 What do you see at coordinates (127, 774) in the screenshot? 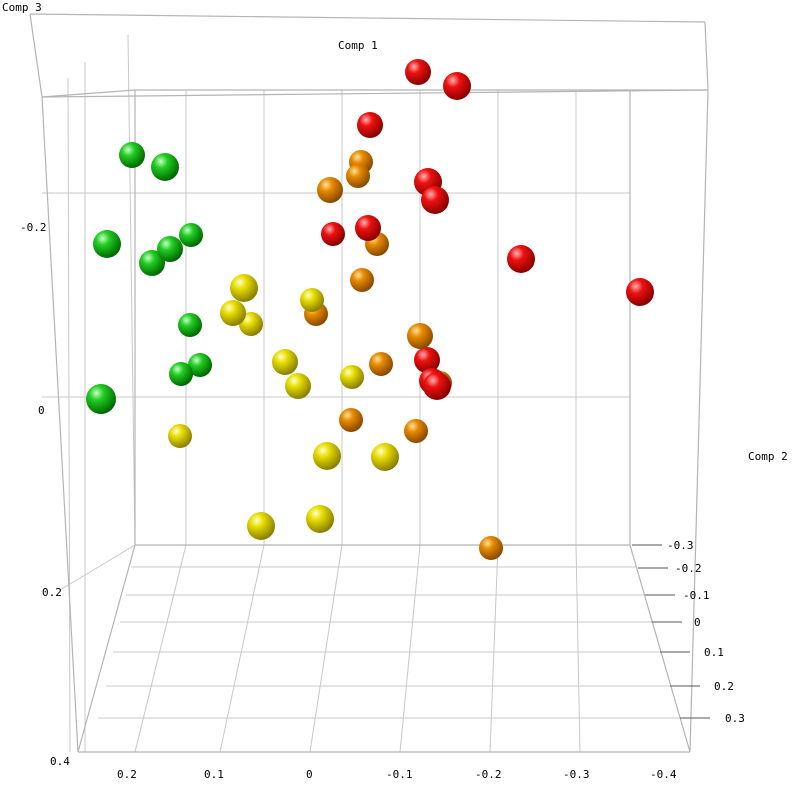
I see `comp1-tick-label: 0.2` at bounding box center [127, 774].